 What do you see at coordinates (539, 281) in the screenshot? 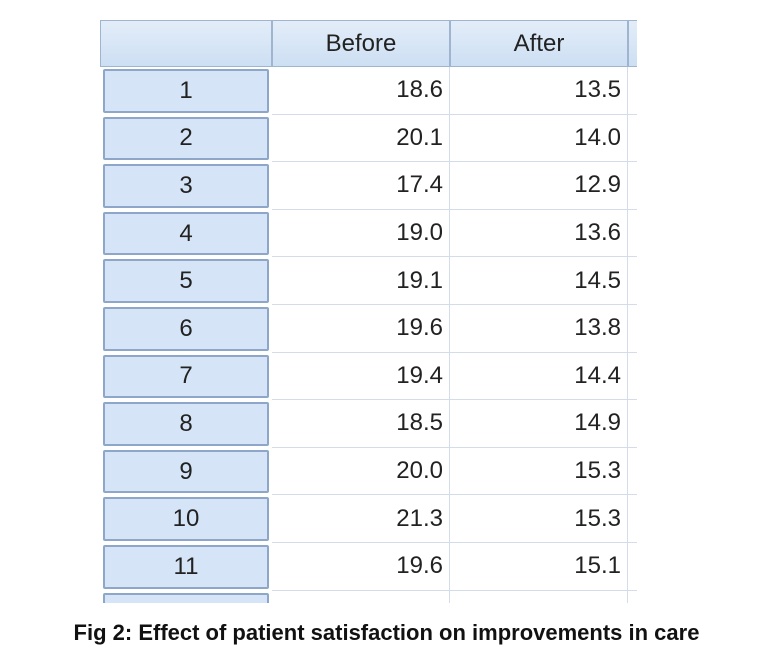
I see `data-cell: 14.5` at bounding box center [539, 281].